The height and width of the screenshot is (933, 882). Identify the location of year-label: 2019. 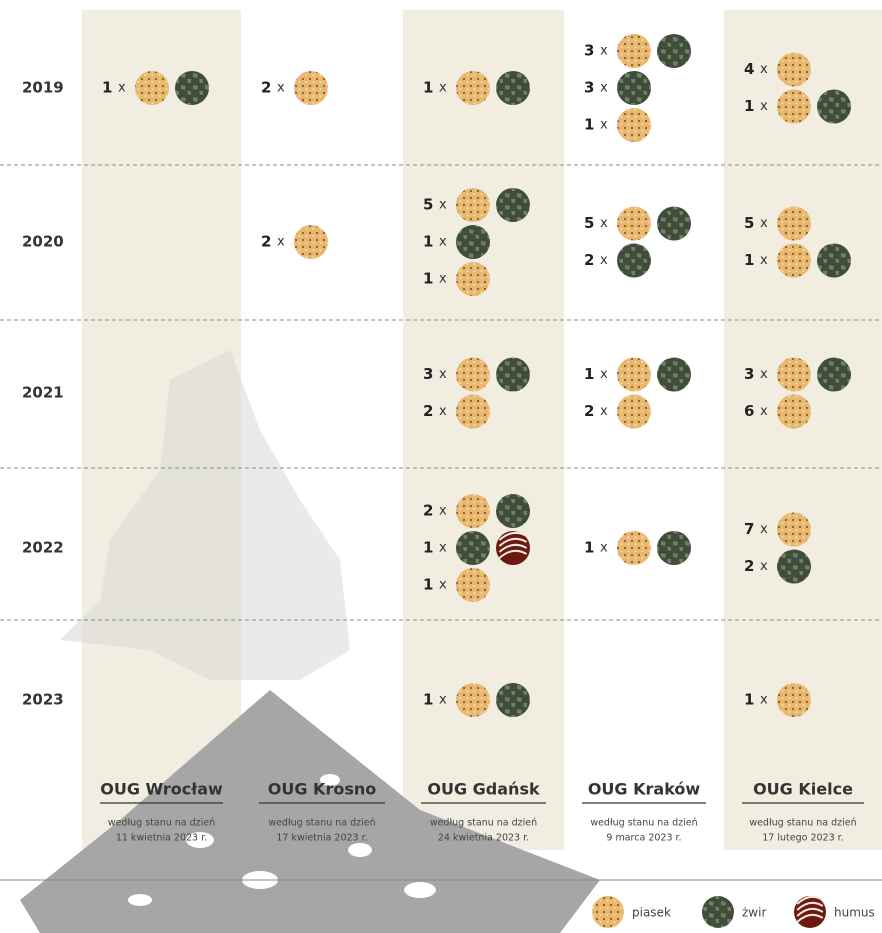
(43, 88).